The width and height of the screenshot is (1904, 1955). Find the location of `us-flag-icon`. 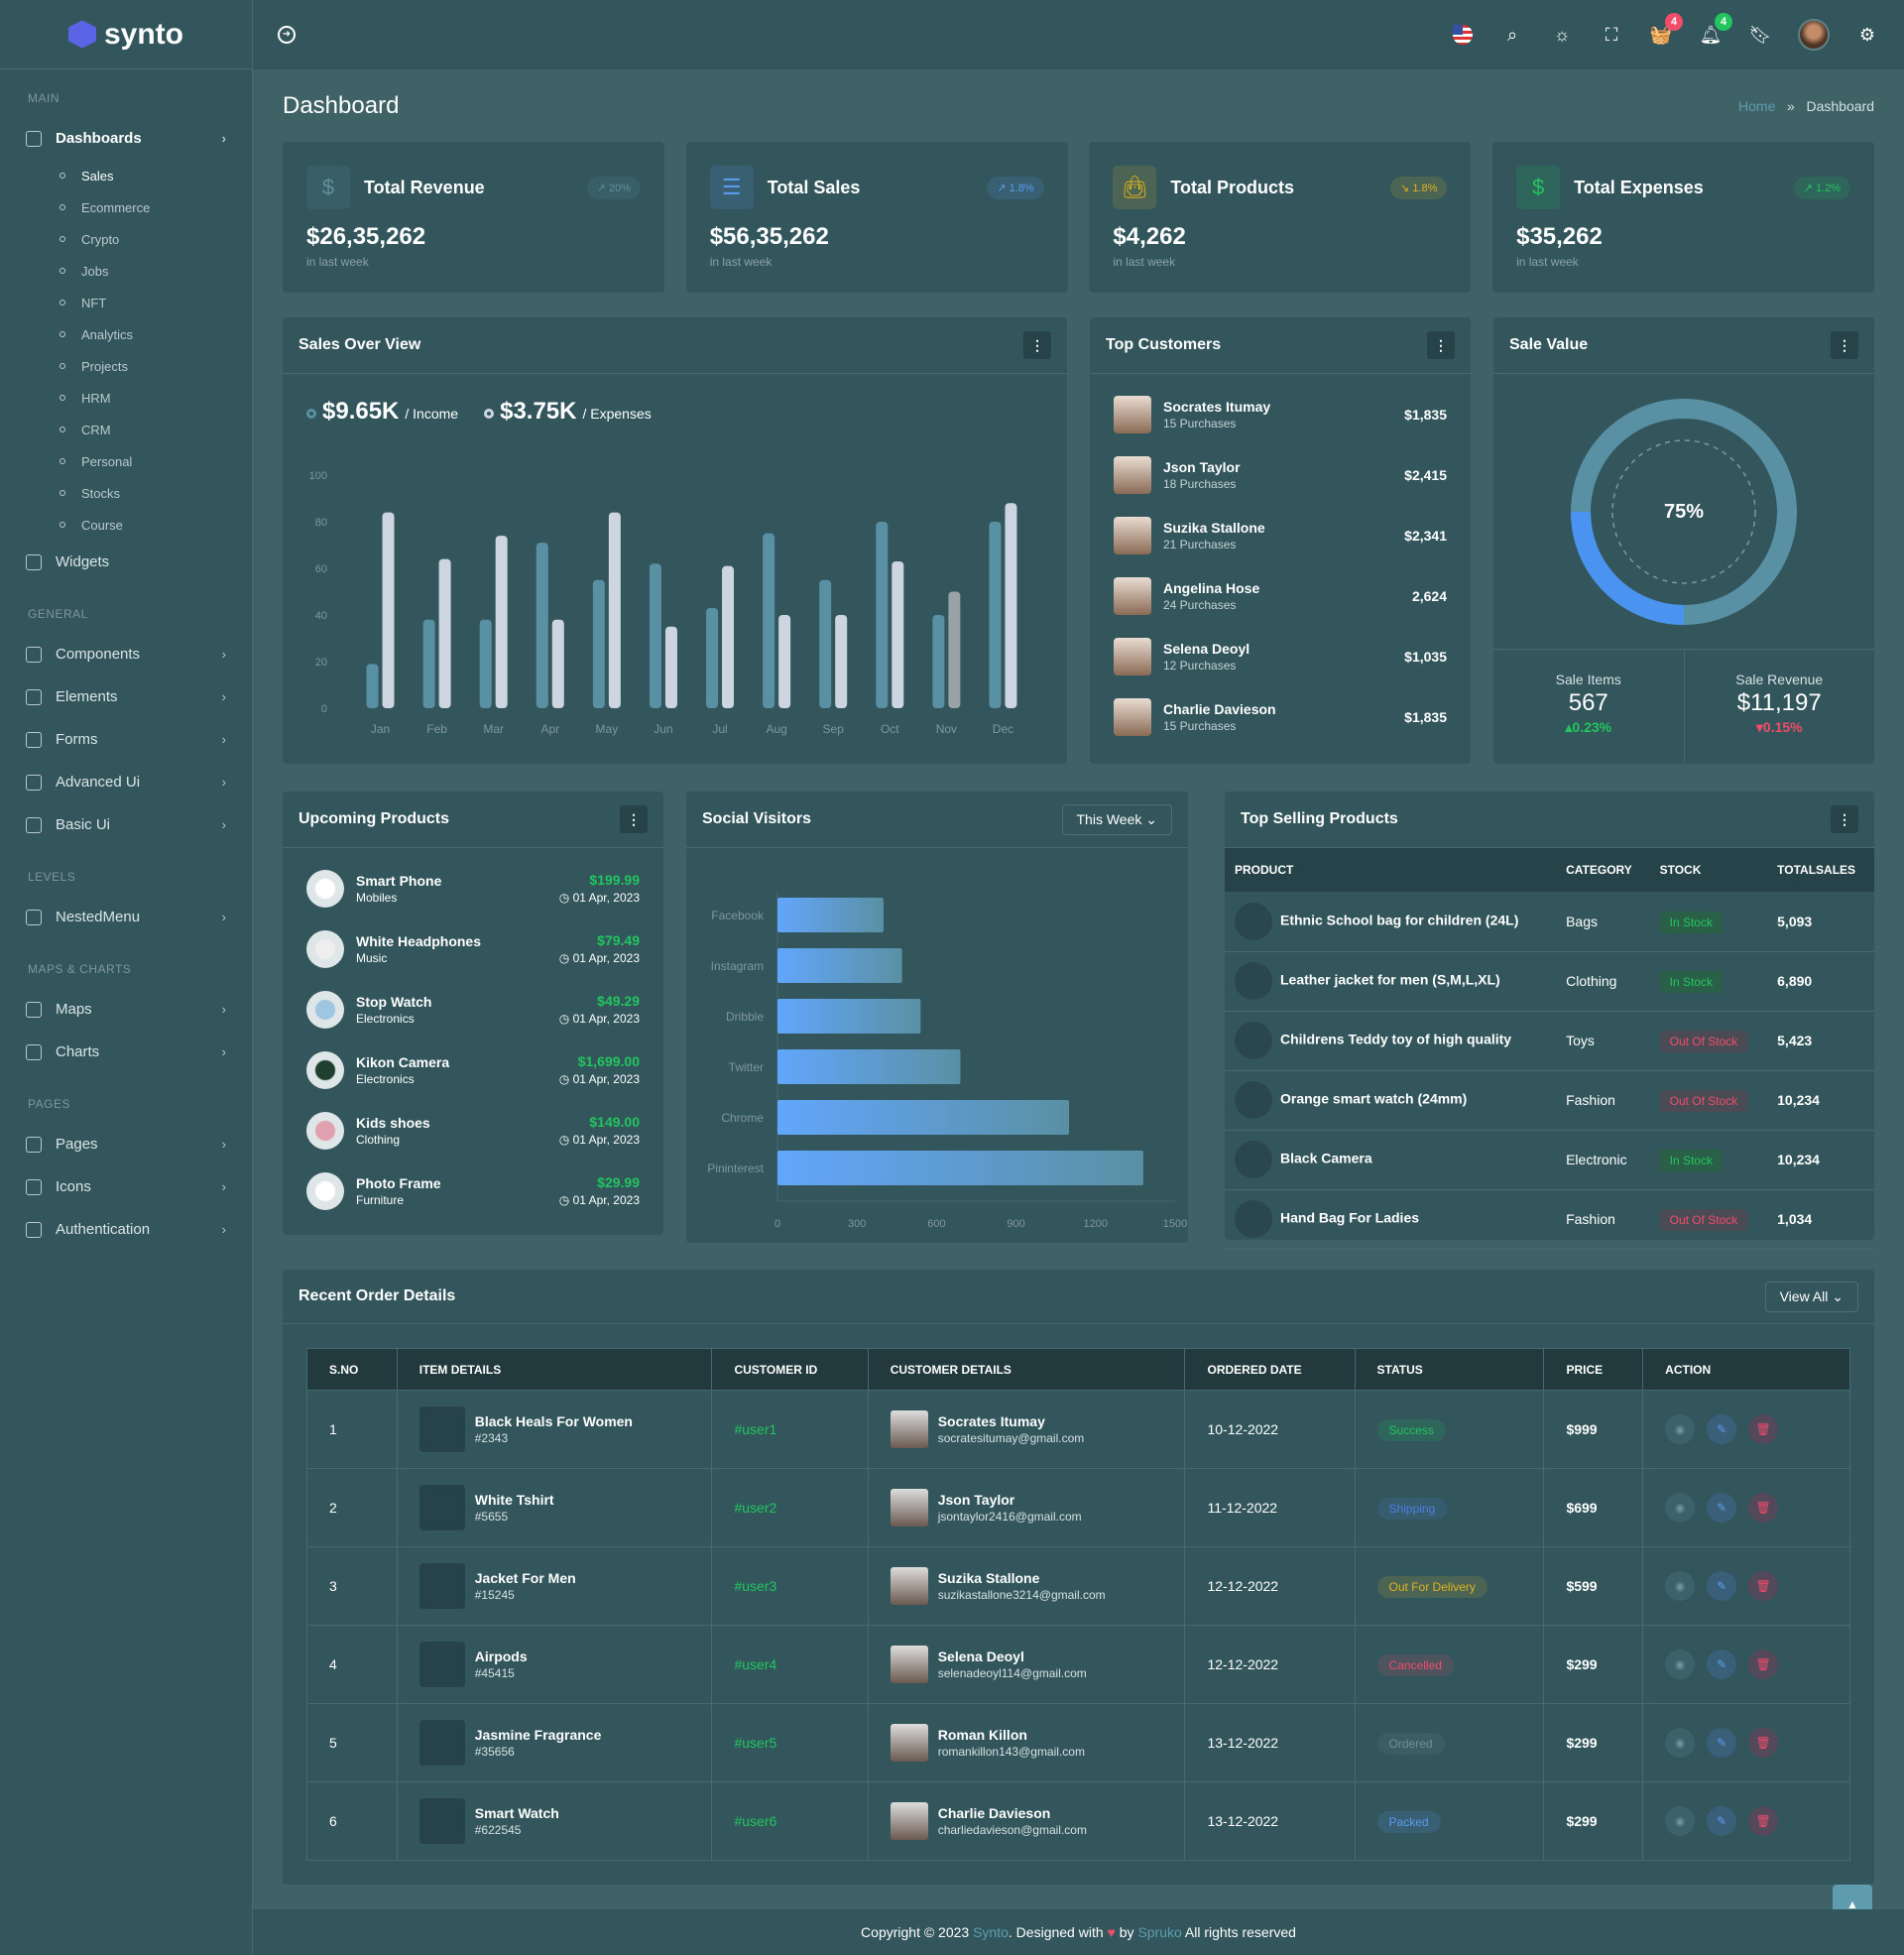

us-flag-icon is located at coordinates (1463, 35).